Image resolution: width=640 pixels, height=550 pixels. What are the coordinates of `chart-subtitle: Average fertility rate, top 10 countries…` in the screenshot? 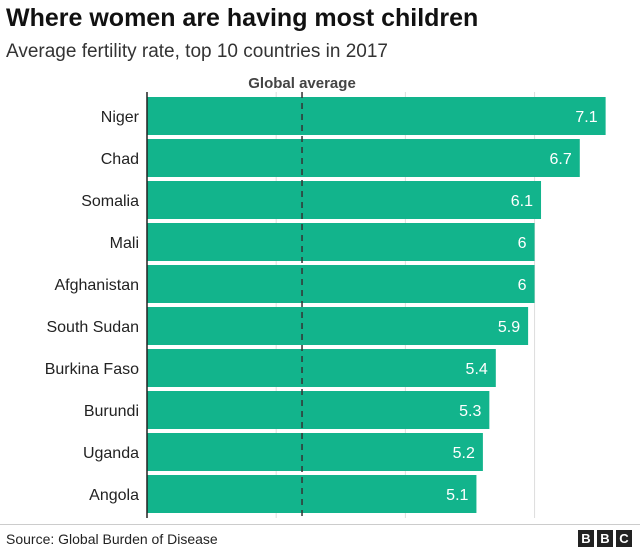 It's located at (197, 51).